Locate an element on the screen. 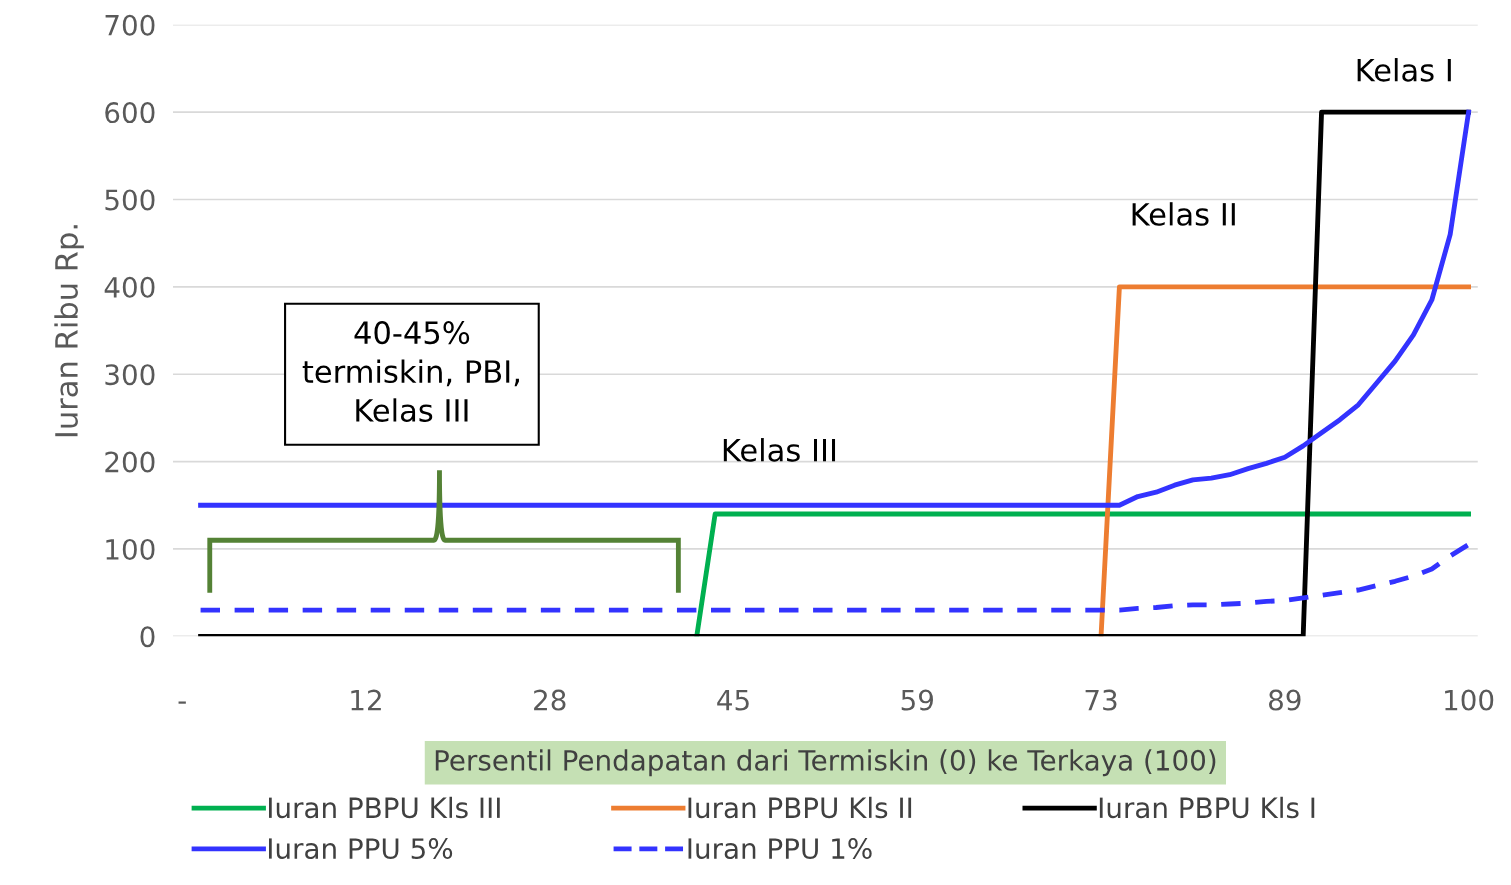 The image size is (1511, 885). legend-label: Iuran PPU 5% is located at coordinates (360, 849).